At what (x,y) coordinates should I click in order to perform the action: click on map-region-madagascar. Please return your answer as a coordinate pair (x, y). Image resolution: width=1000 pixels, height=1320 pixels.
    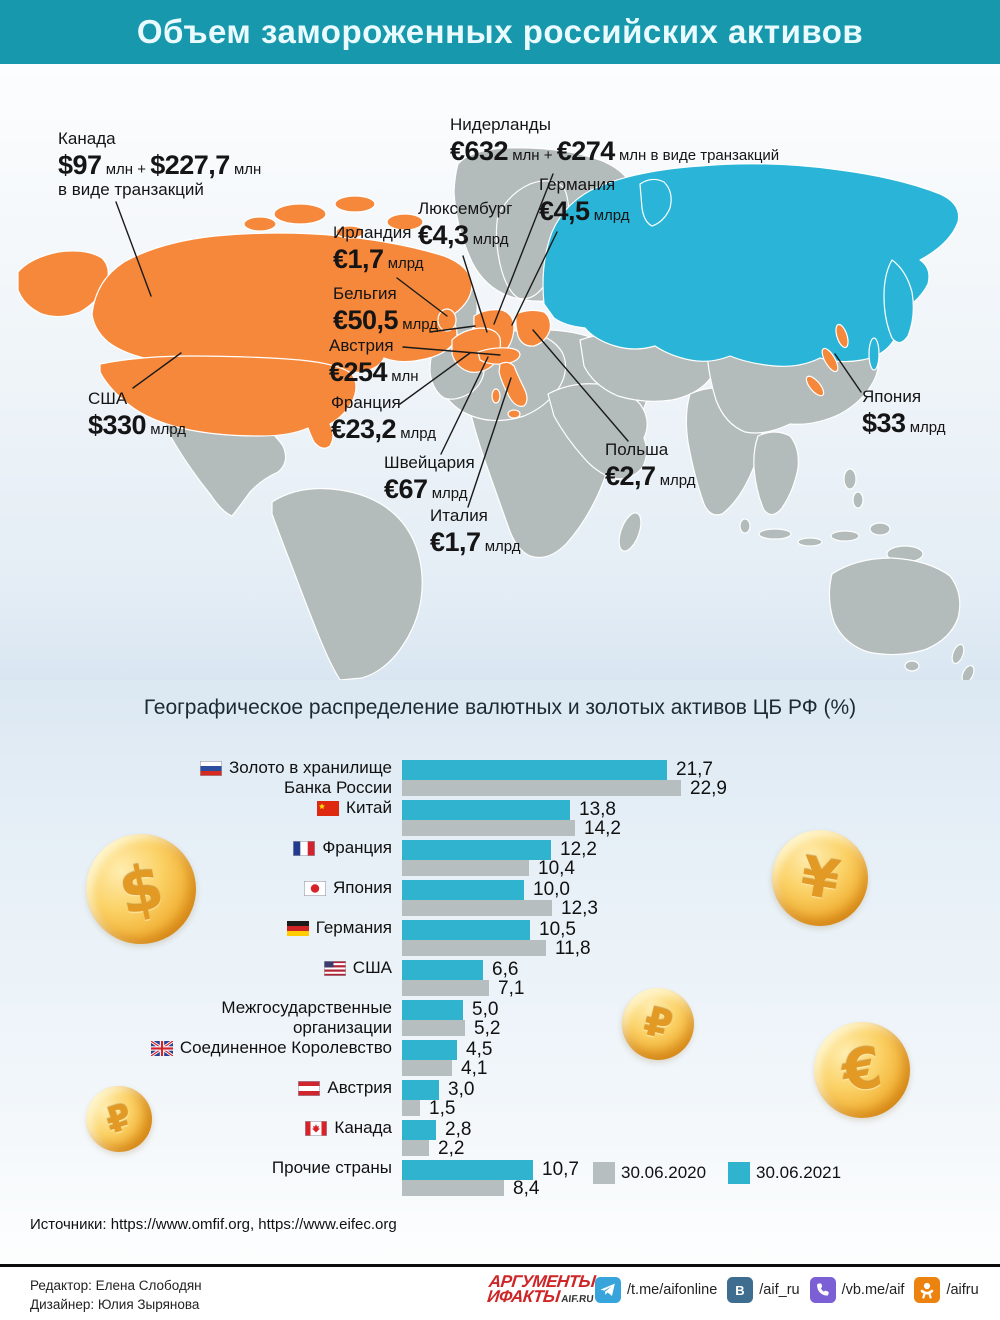
    Looking at the image, I should click on (630, 532).